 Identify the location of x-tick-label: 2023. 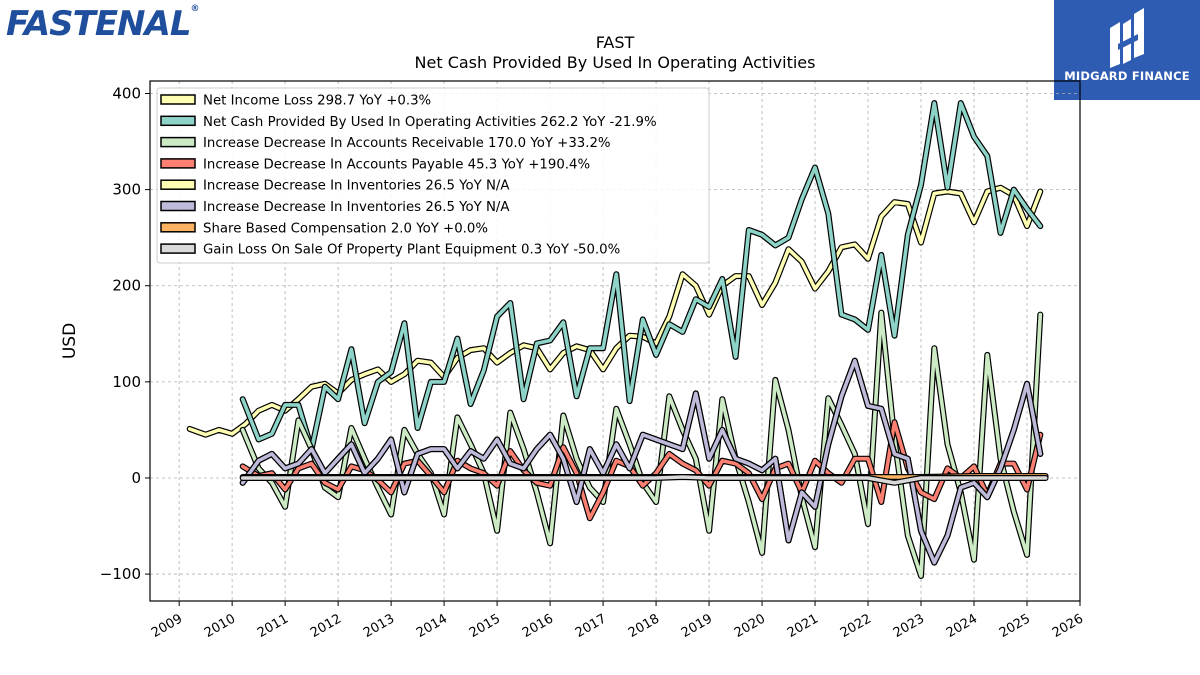
(909, 626).